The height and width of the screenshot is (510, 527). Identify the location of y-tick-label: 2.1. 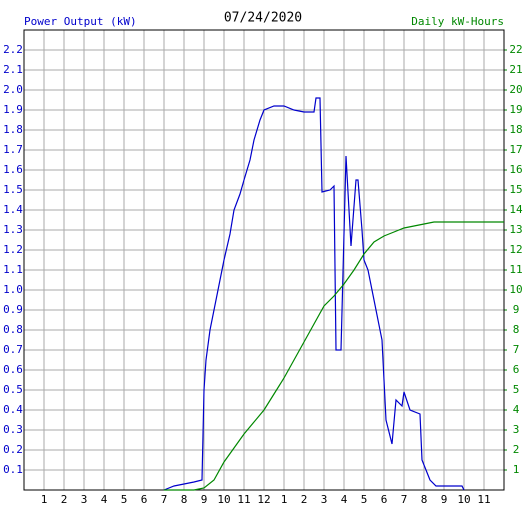
(13, 69).